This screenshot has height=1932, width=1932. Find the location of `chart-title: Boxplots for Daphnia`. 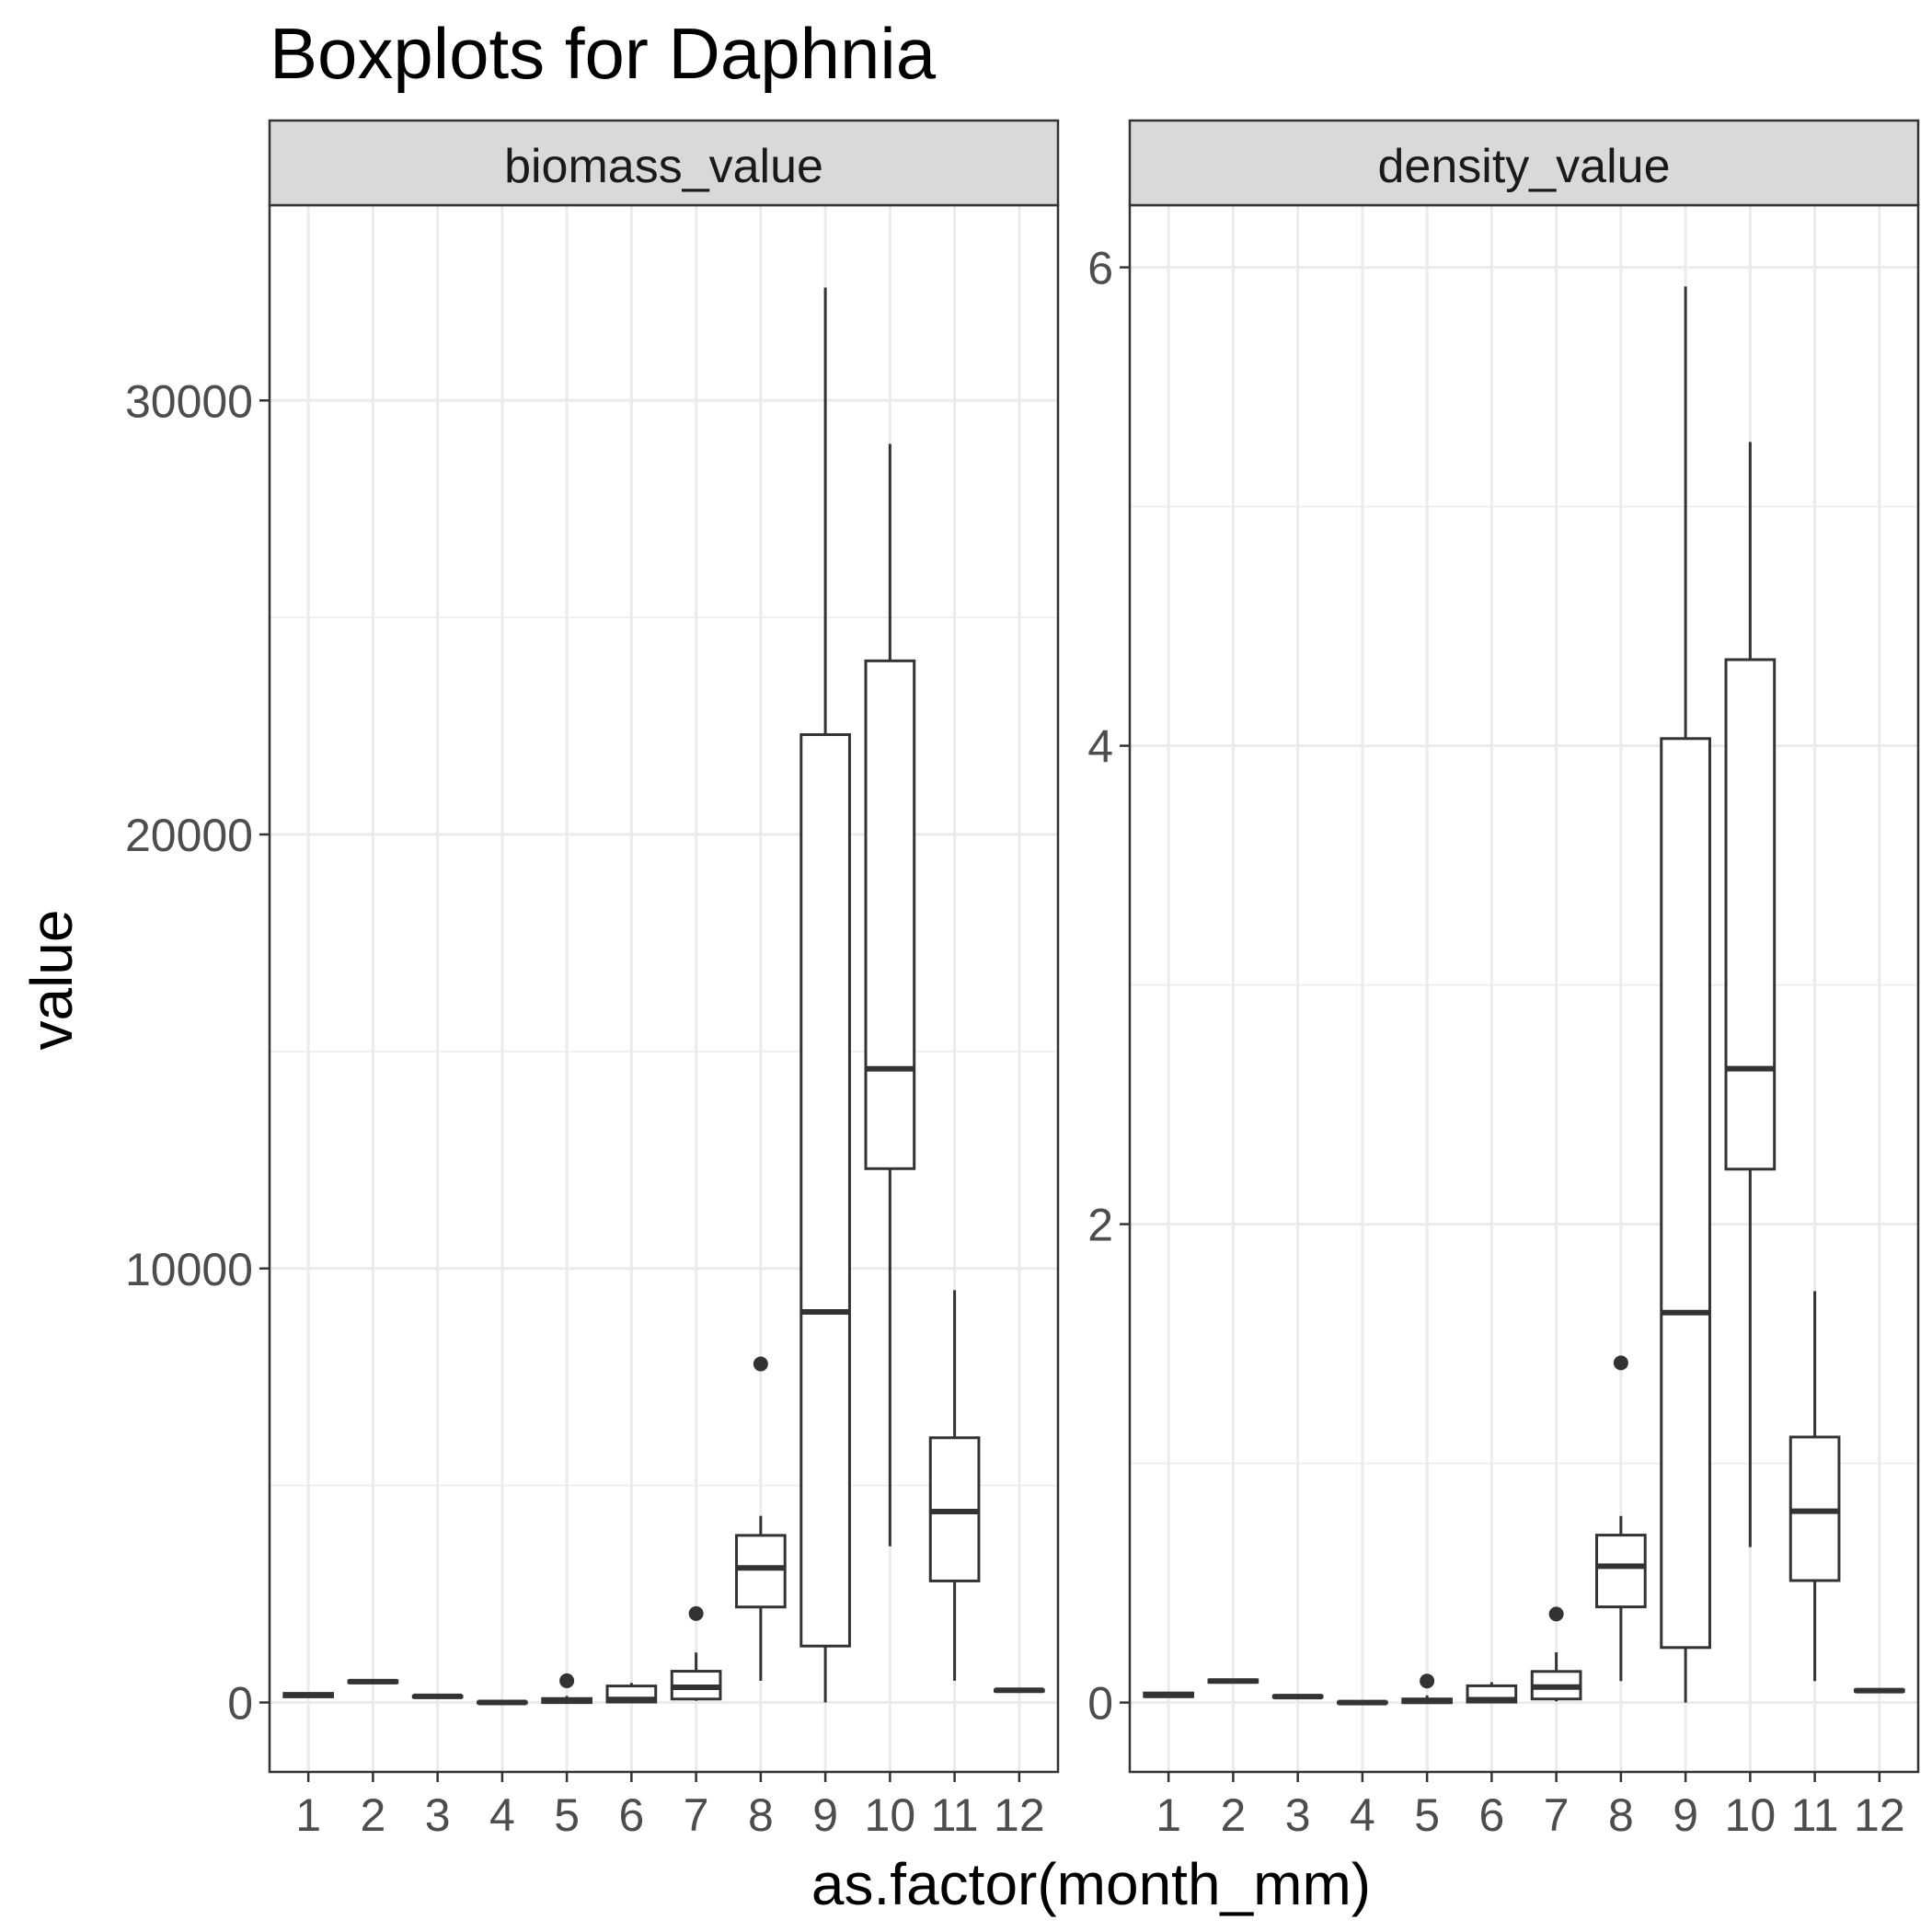

chart-title: Boxplots for Daphnia is located at coordinates (603, 53).